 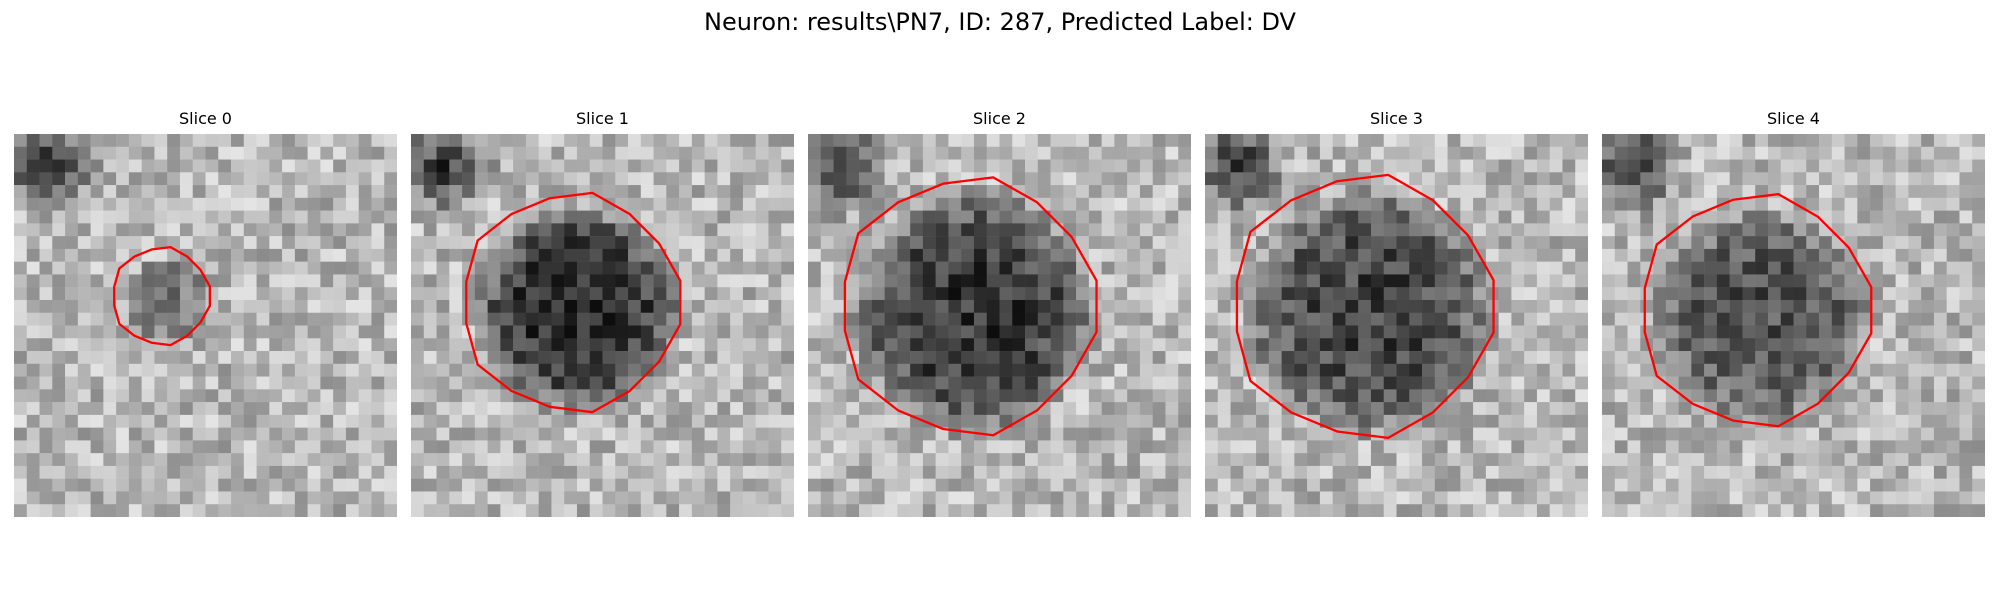 I want to click on slice-title: Slice 3, so click(x=1396, y=118).